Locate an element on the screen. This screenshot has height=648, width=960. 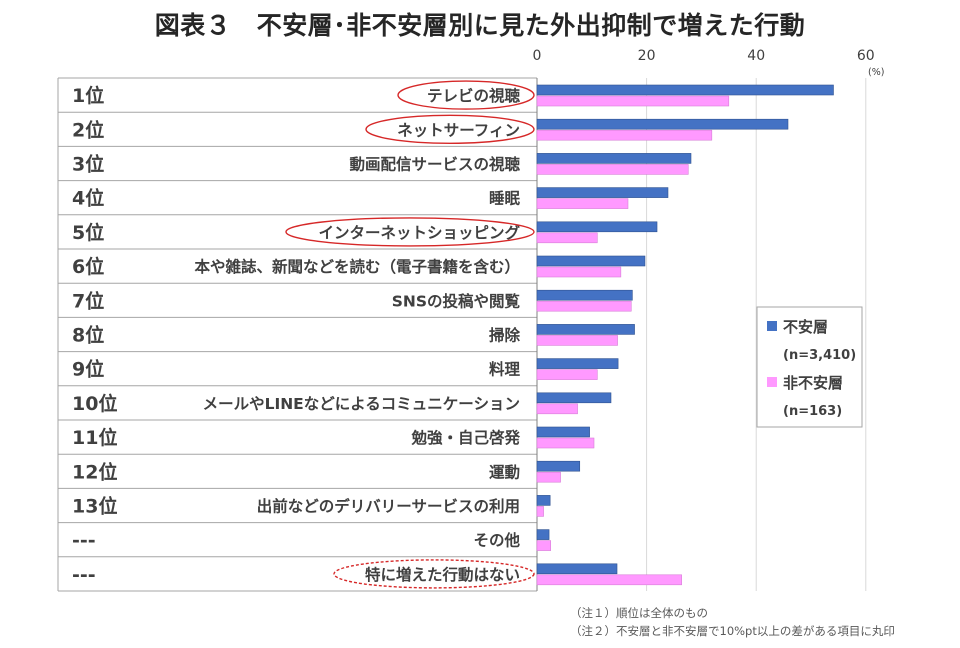
rank-label: 12位 is located at coordinates (94, 471).